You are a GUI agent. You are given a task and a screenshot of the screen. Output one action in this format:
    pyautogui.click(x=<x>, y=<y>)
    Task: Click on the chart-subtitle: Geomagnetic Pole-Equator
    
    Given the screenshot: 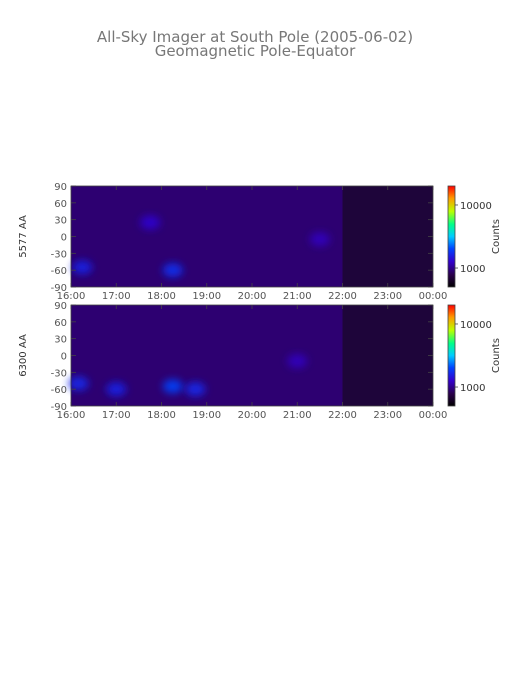 What is the action you would take?
    pyautogui.click(x=255, y=51)
    